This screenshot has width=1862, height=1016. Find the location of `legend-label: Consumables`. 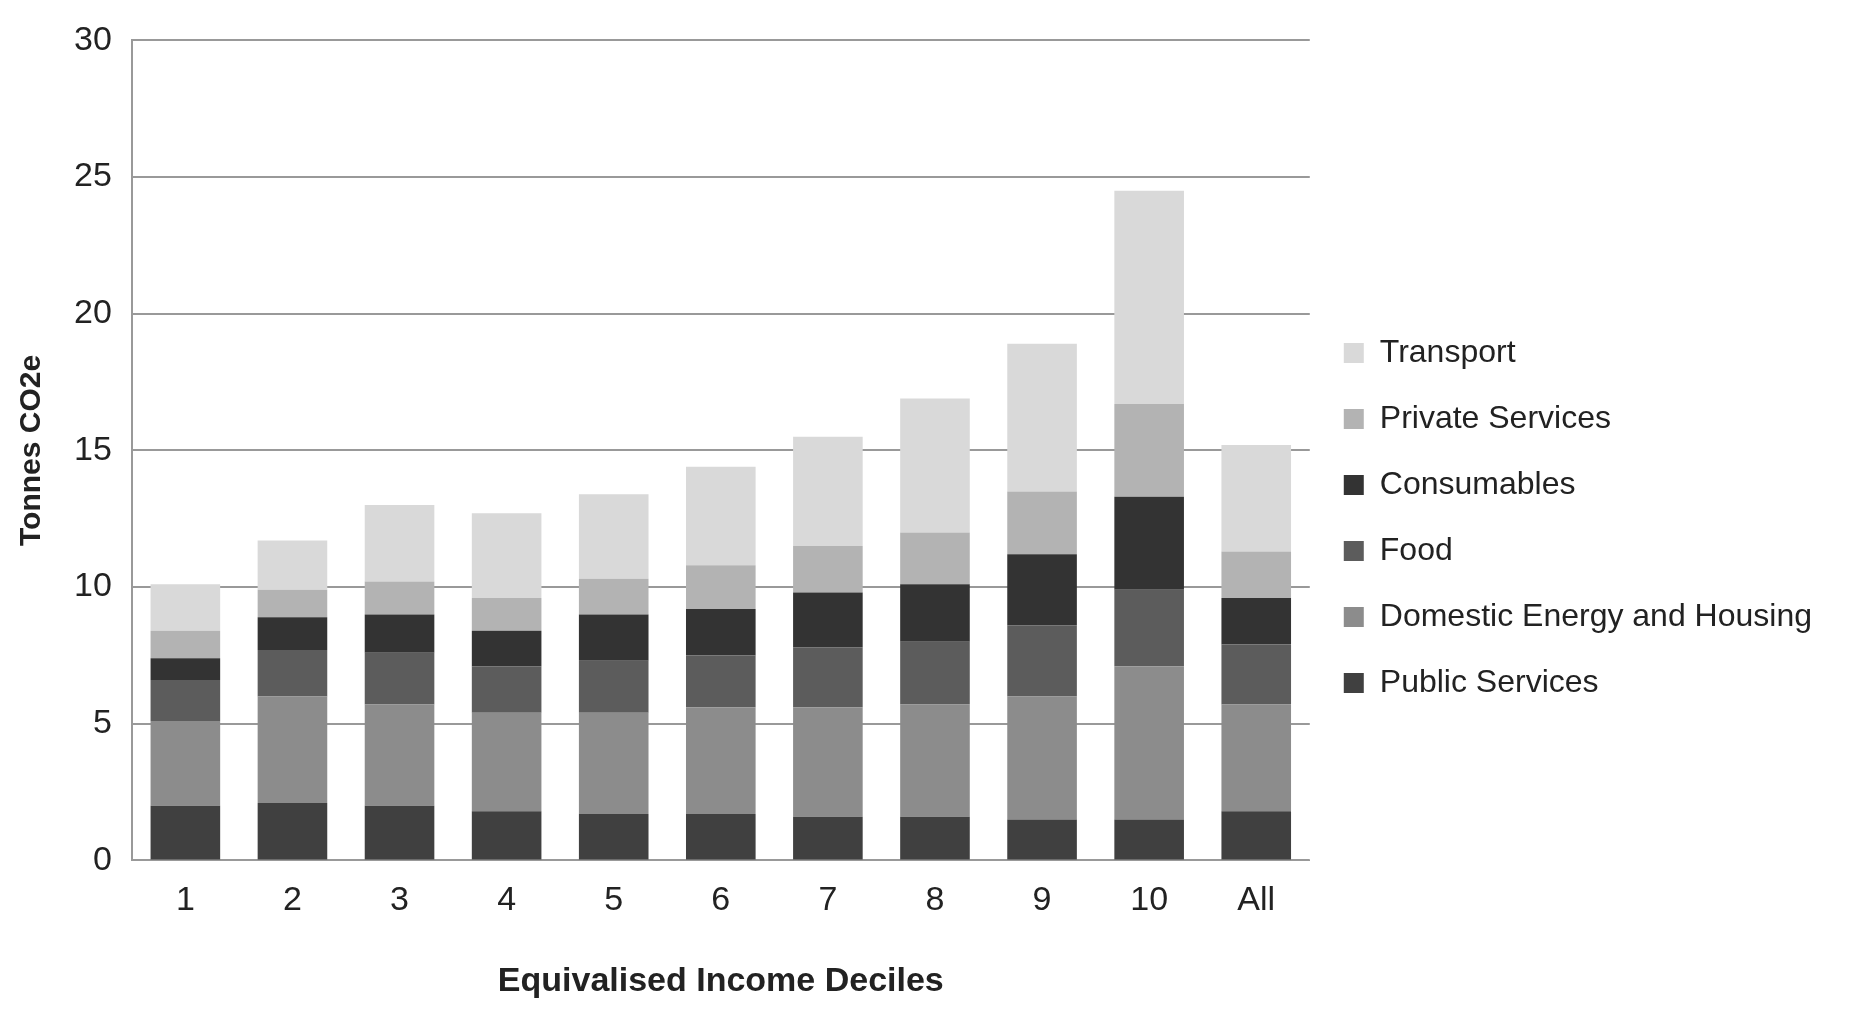

legend-label: Consumables is located at coordinates (1477, 482).